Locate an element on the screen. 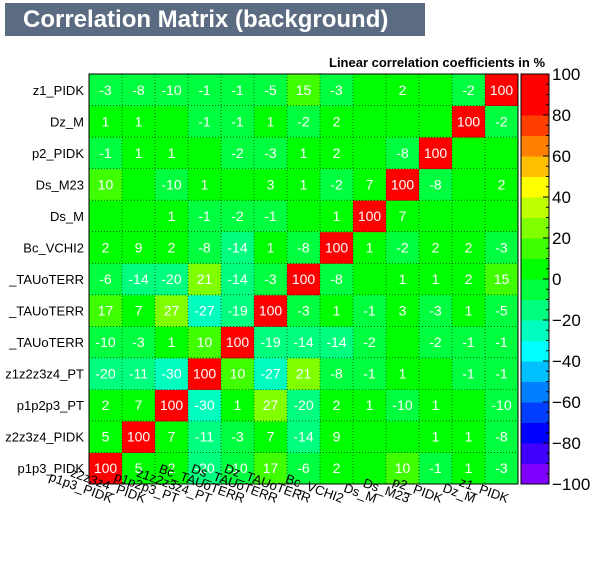 This screenshot has width=596, height=572. cell-value-label: 21 is located at coordinates (304, 374).